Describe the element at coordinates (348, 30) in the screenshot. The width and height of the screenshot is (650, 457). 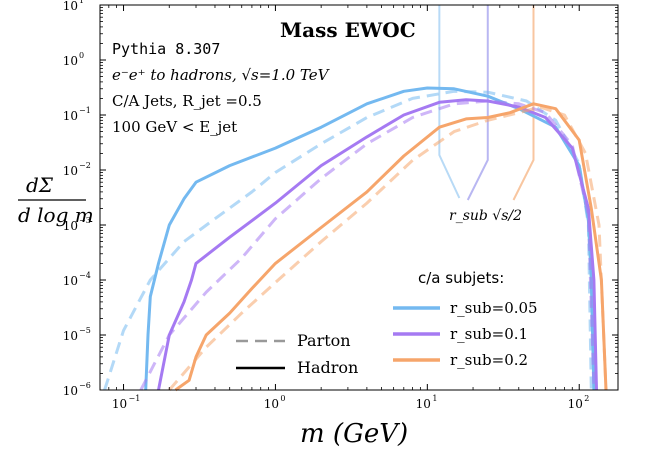
I see `chart-title: Mass EWOC` at that location.